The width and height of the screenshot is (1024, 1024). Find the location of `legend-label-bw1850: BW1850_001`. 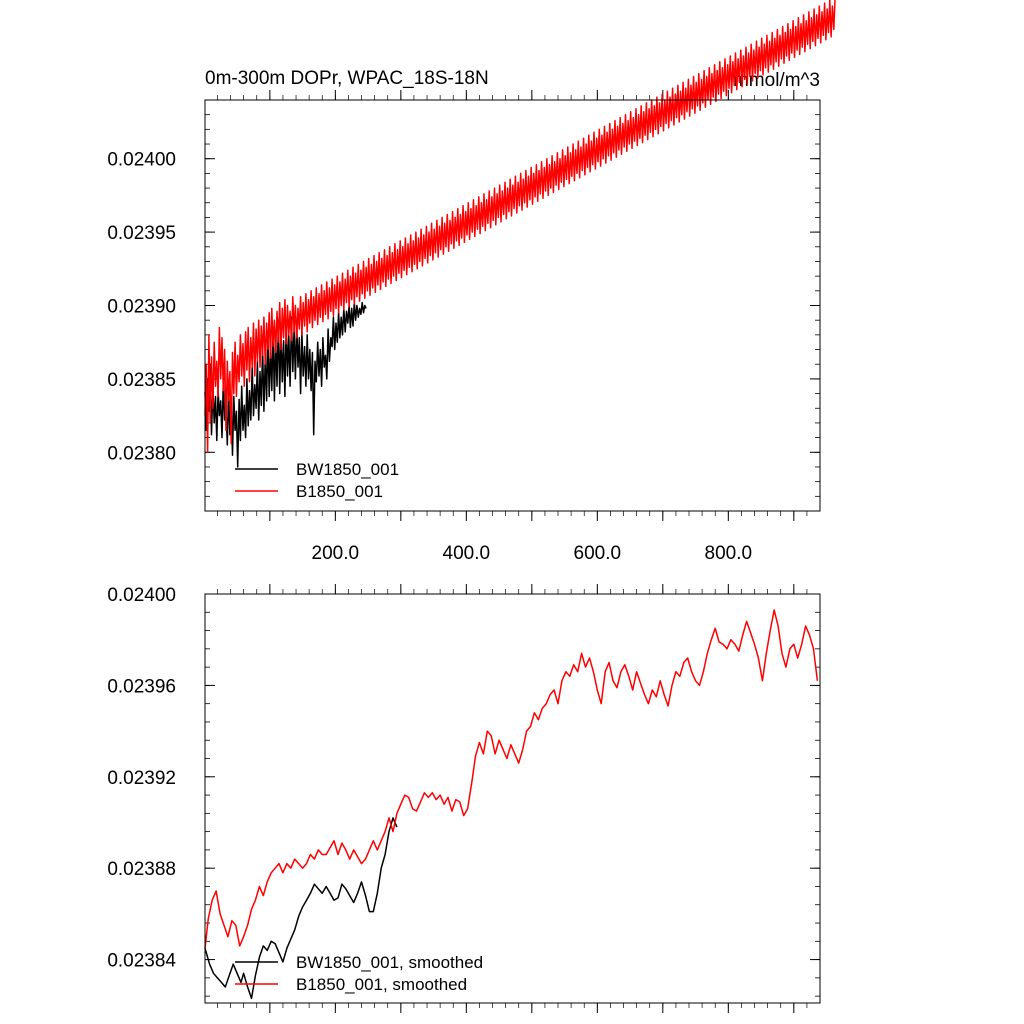

legend-label-bw1850: BW1850_001 is located at coordinates (347, 469).